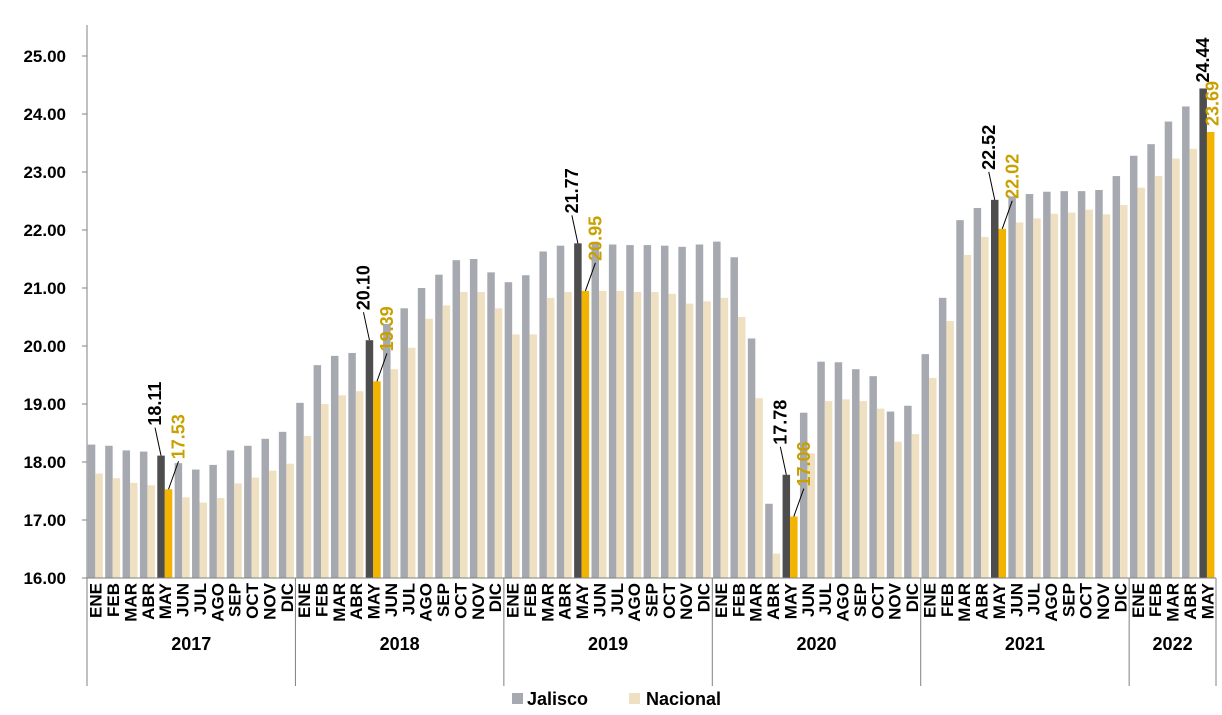 The image size is (1222, 715). Describe the element at coordinates (1203, 59) in the screenshot. I see `data-label-jalisco: 24.44` at that location.